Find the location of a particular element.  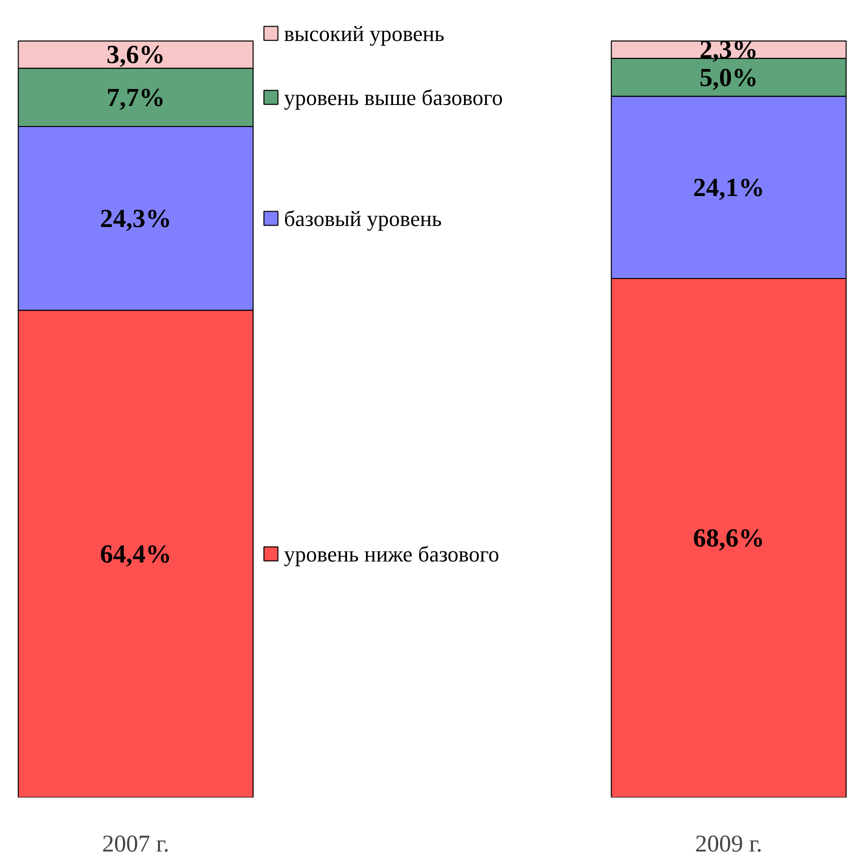

legend-label: уровень выше базового is located at coordinates (393, 97).